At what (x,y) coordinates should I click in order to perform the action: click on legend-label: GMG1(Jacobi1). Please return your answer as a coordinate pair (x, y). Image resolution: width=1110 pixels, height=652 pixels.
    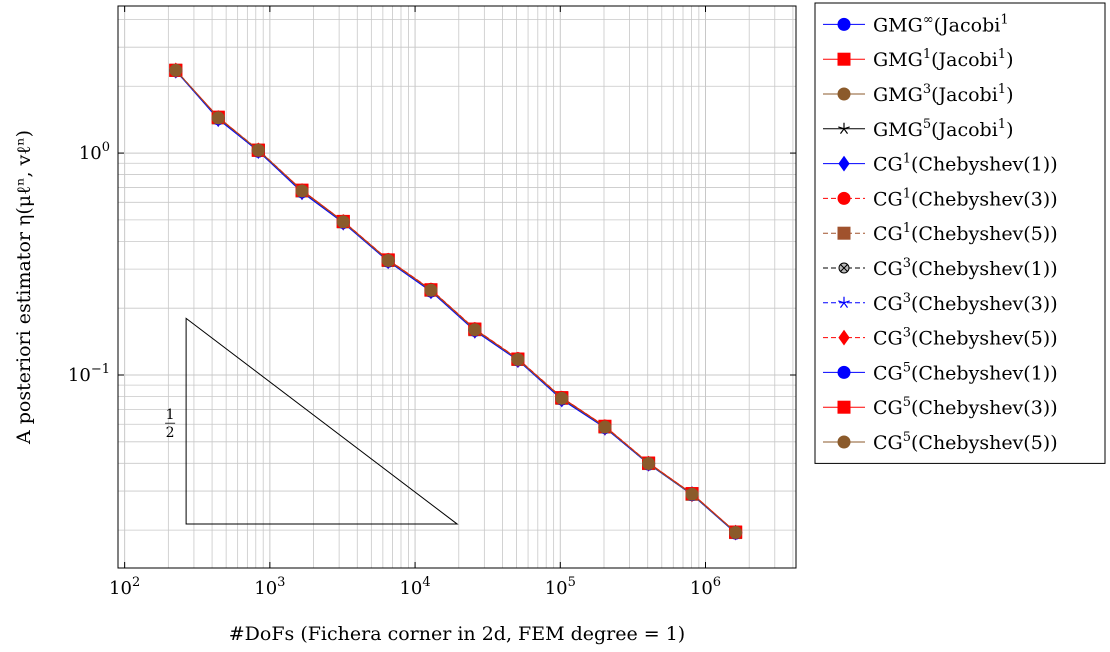
    Looking at the image, I should click on (943, 59).